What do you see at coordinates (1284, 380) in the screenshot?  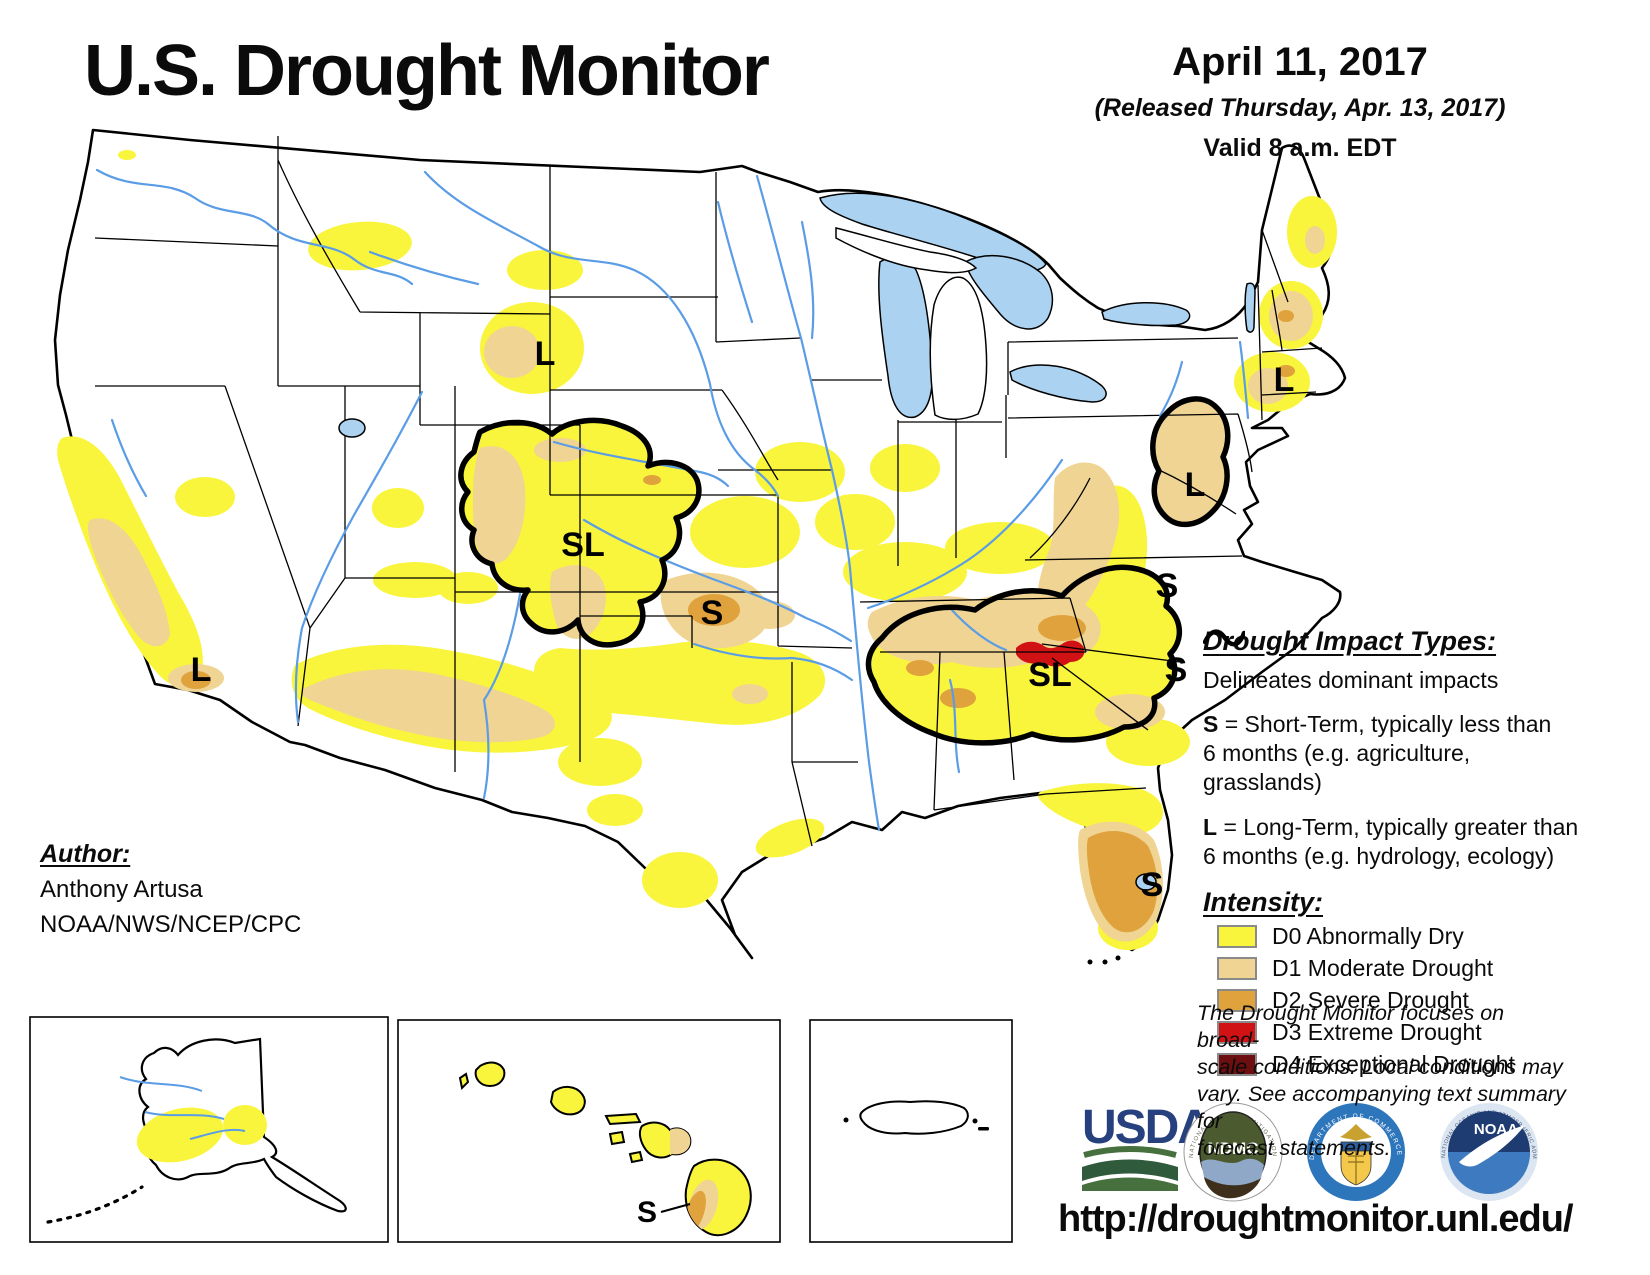 I see `map-label-new-england: L` at bounding box center [1284, 380].